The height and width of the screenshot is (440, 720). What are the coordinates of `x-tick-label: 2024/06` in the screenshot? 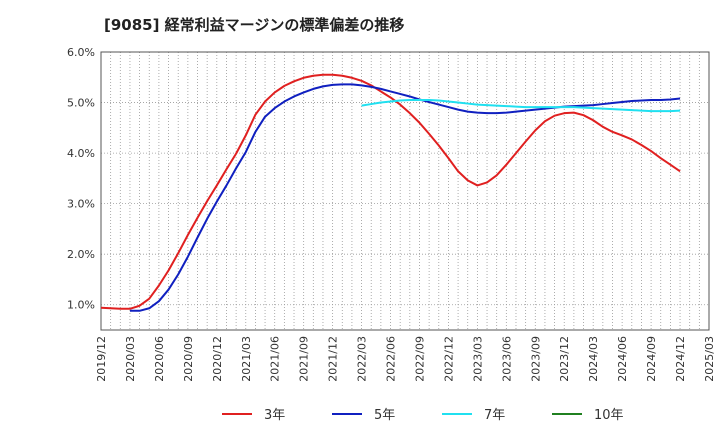 It's located at (622, 359).